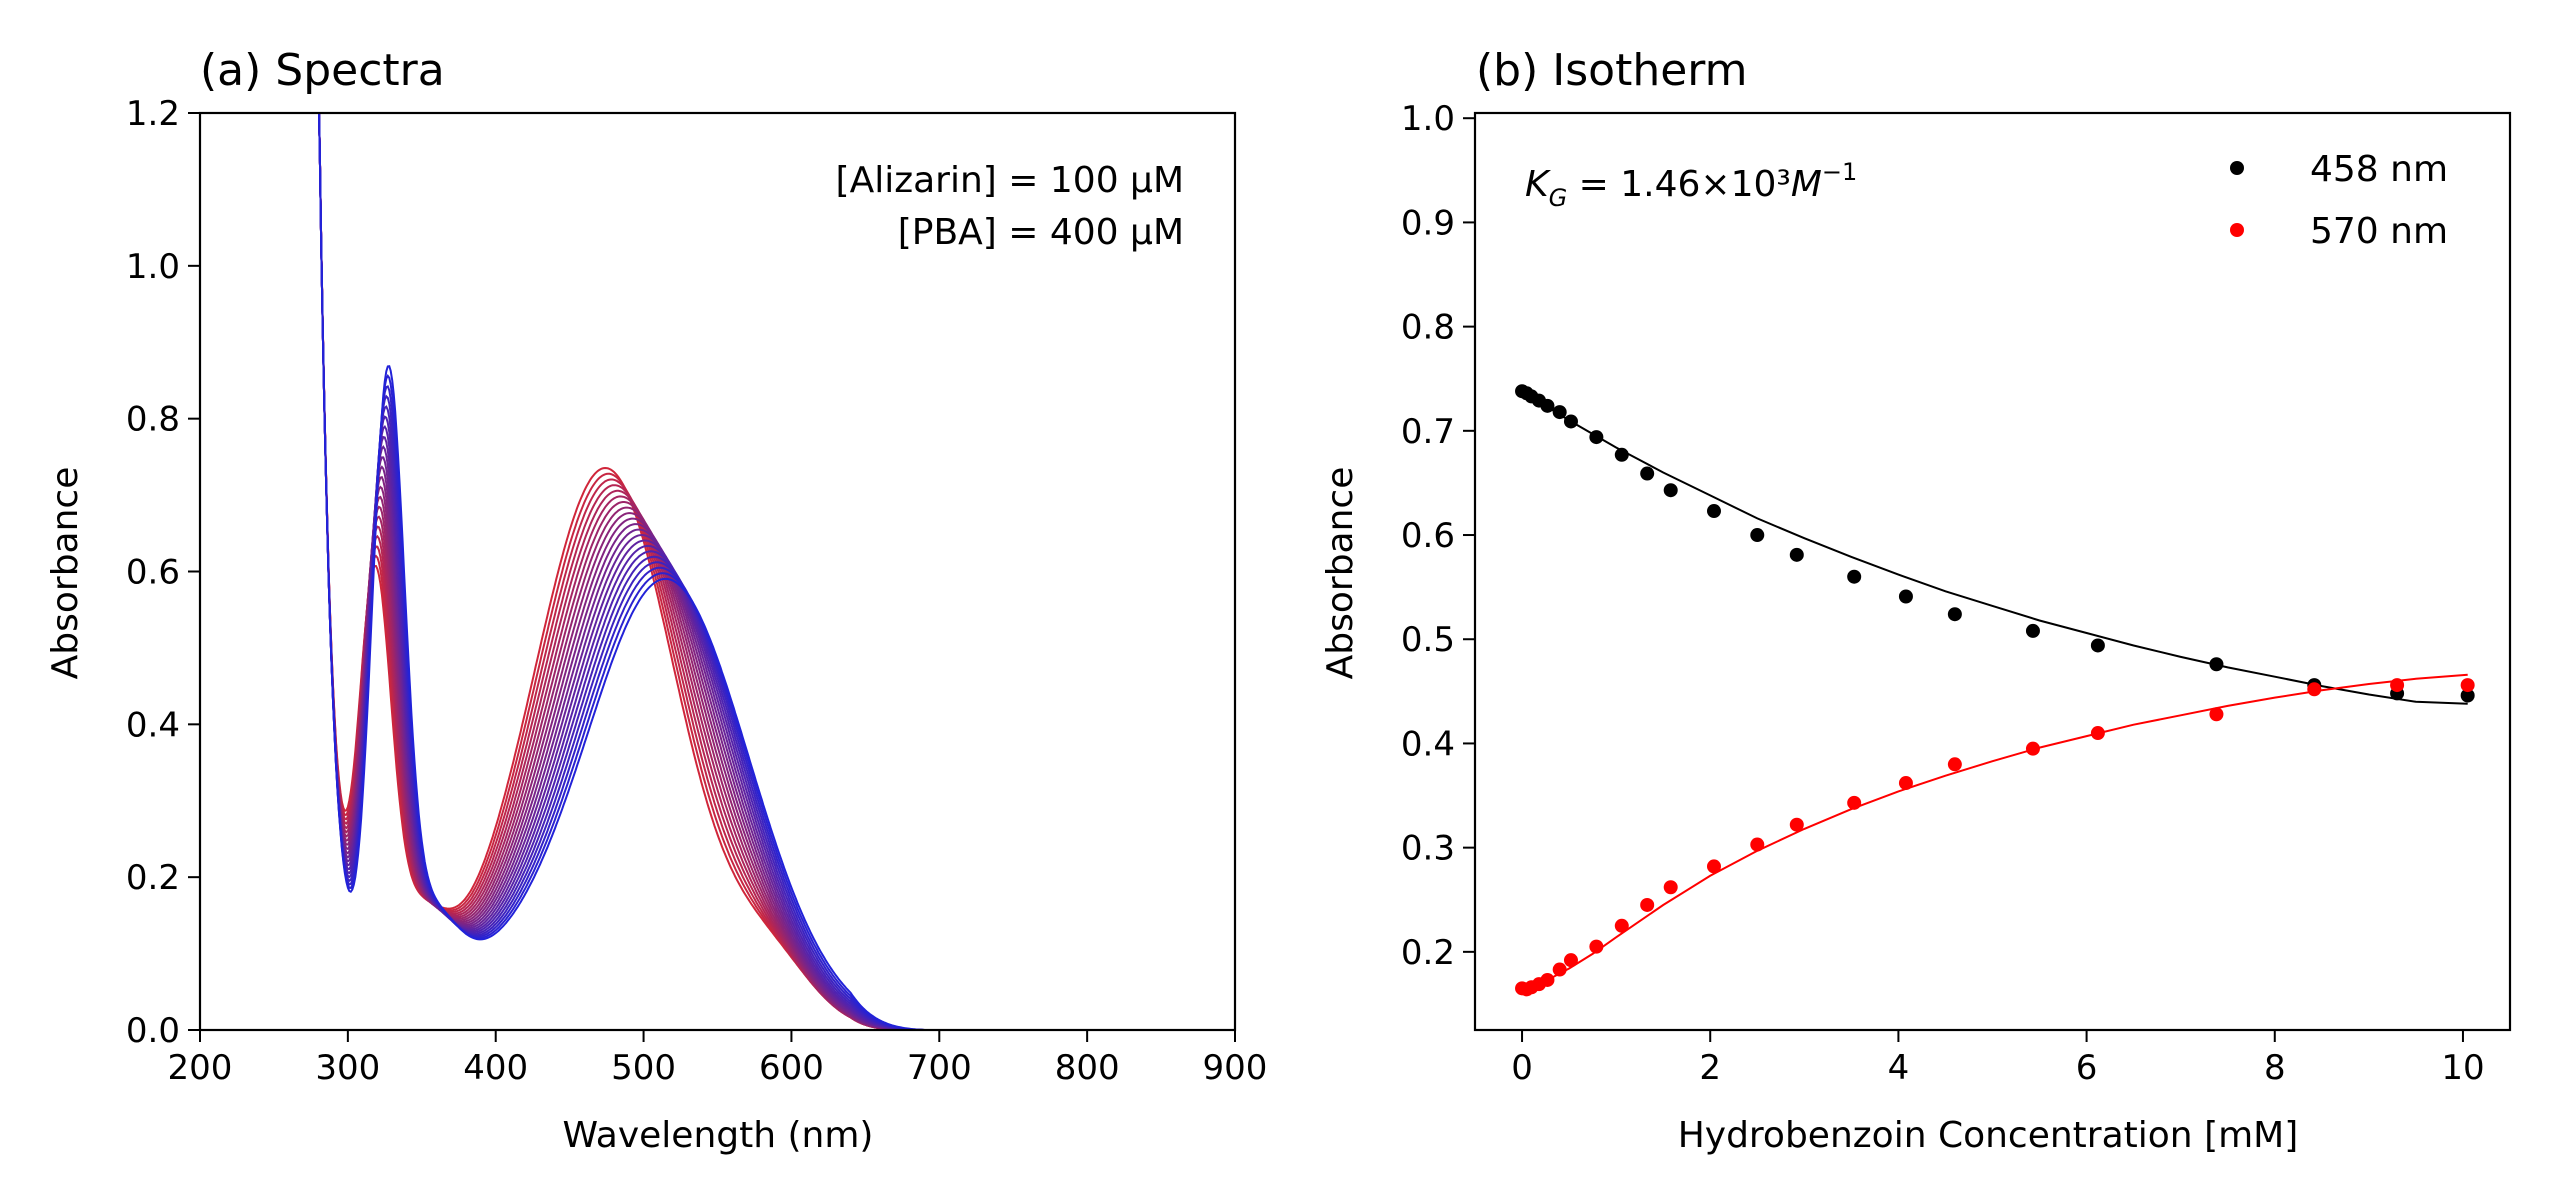 The height and width of the screenshot is (1200, 2550). I want to click on isotherm-y-tick-label: 0.9, so click(1428, 223).